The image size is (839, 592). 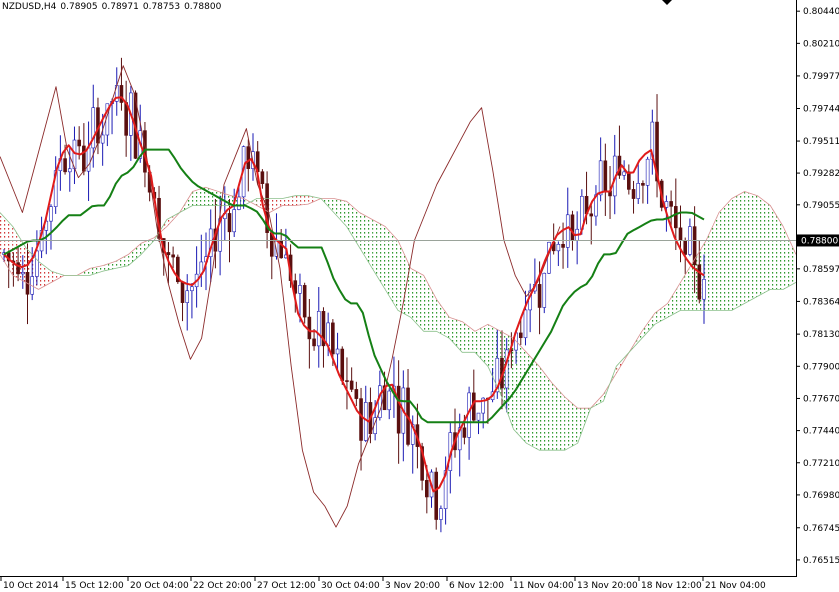 I want to click on x-tick-label: 30 Oct 04:00, so click(x=350, y=586).